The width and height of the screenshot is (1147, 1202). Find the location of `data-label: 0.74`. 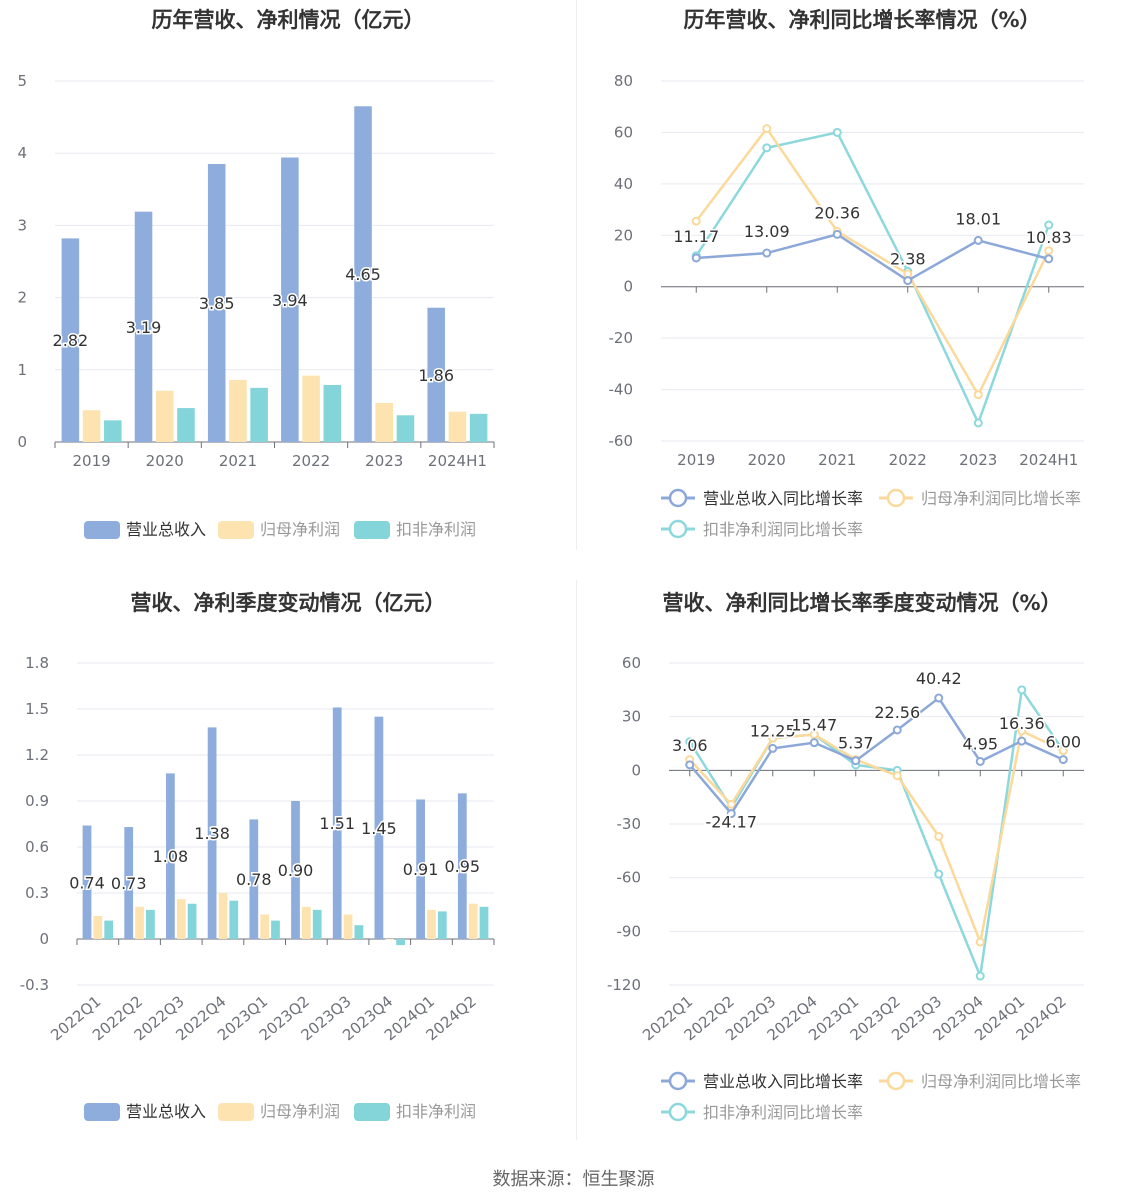

data-label: 0.74 is located at coordinates (87, 882).